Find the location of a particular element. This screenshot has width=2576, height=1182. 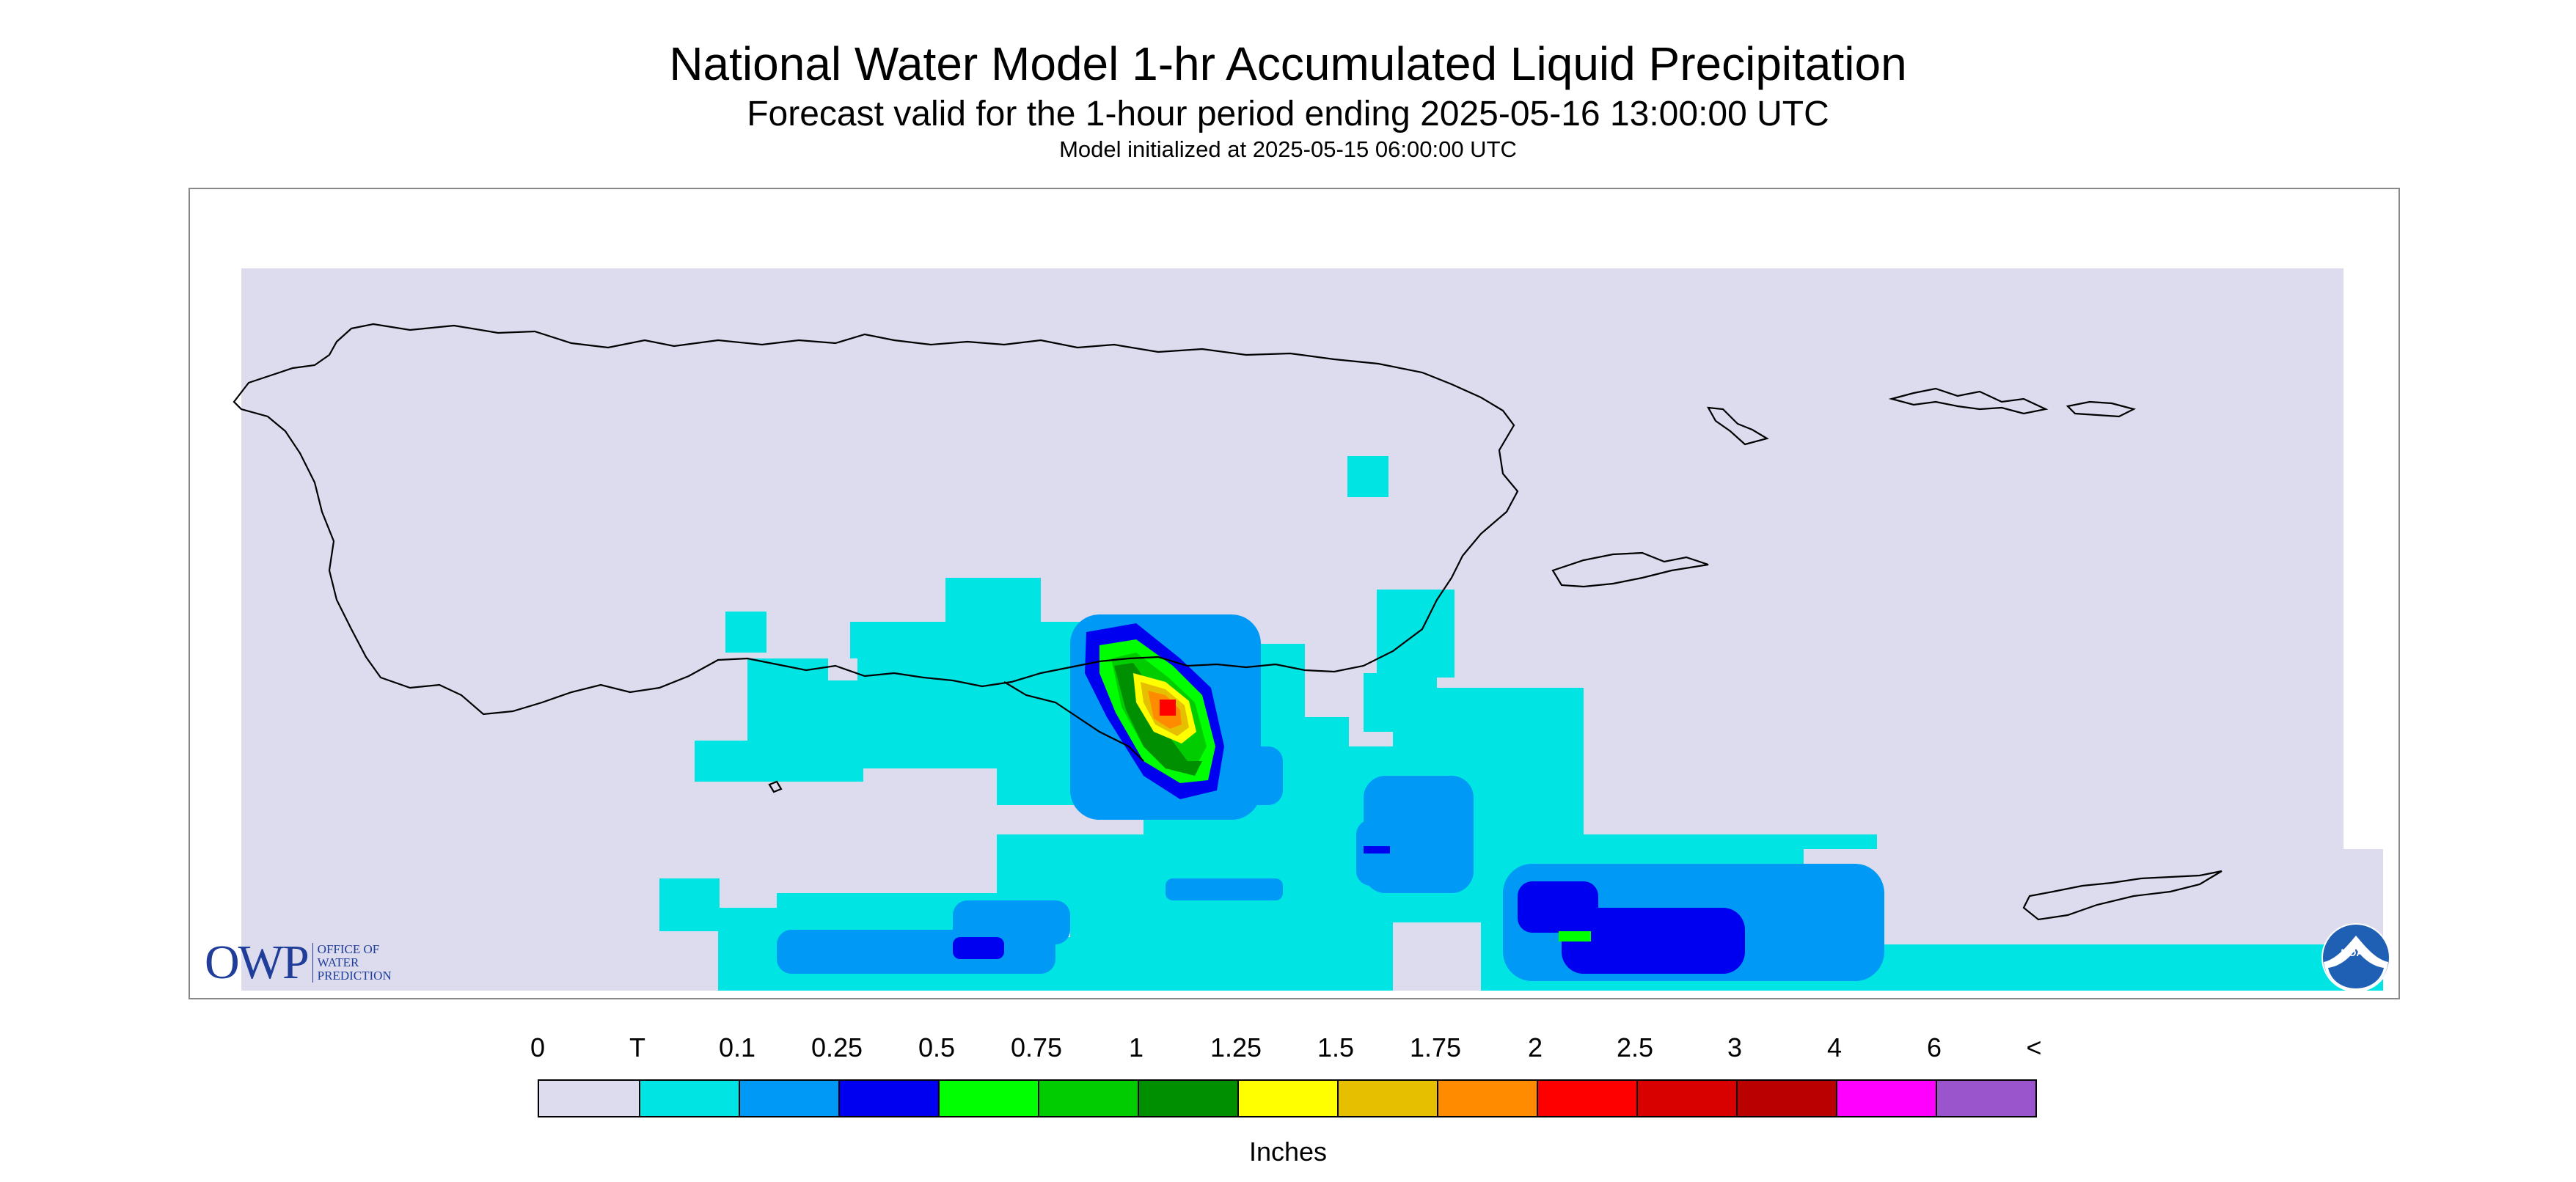

legend-label: 1 is located at coordinates (1136, 1047).